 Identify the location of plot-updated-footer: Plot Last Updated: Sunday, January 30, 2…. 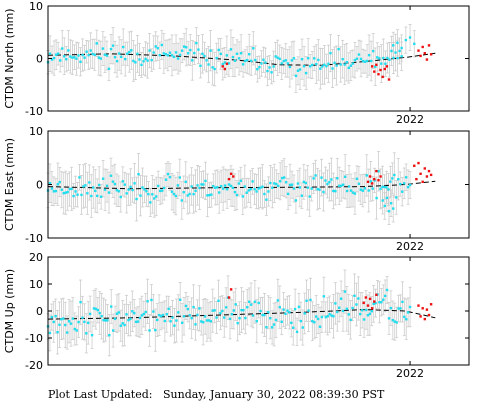
(216, 394).